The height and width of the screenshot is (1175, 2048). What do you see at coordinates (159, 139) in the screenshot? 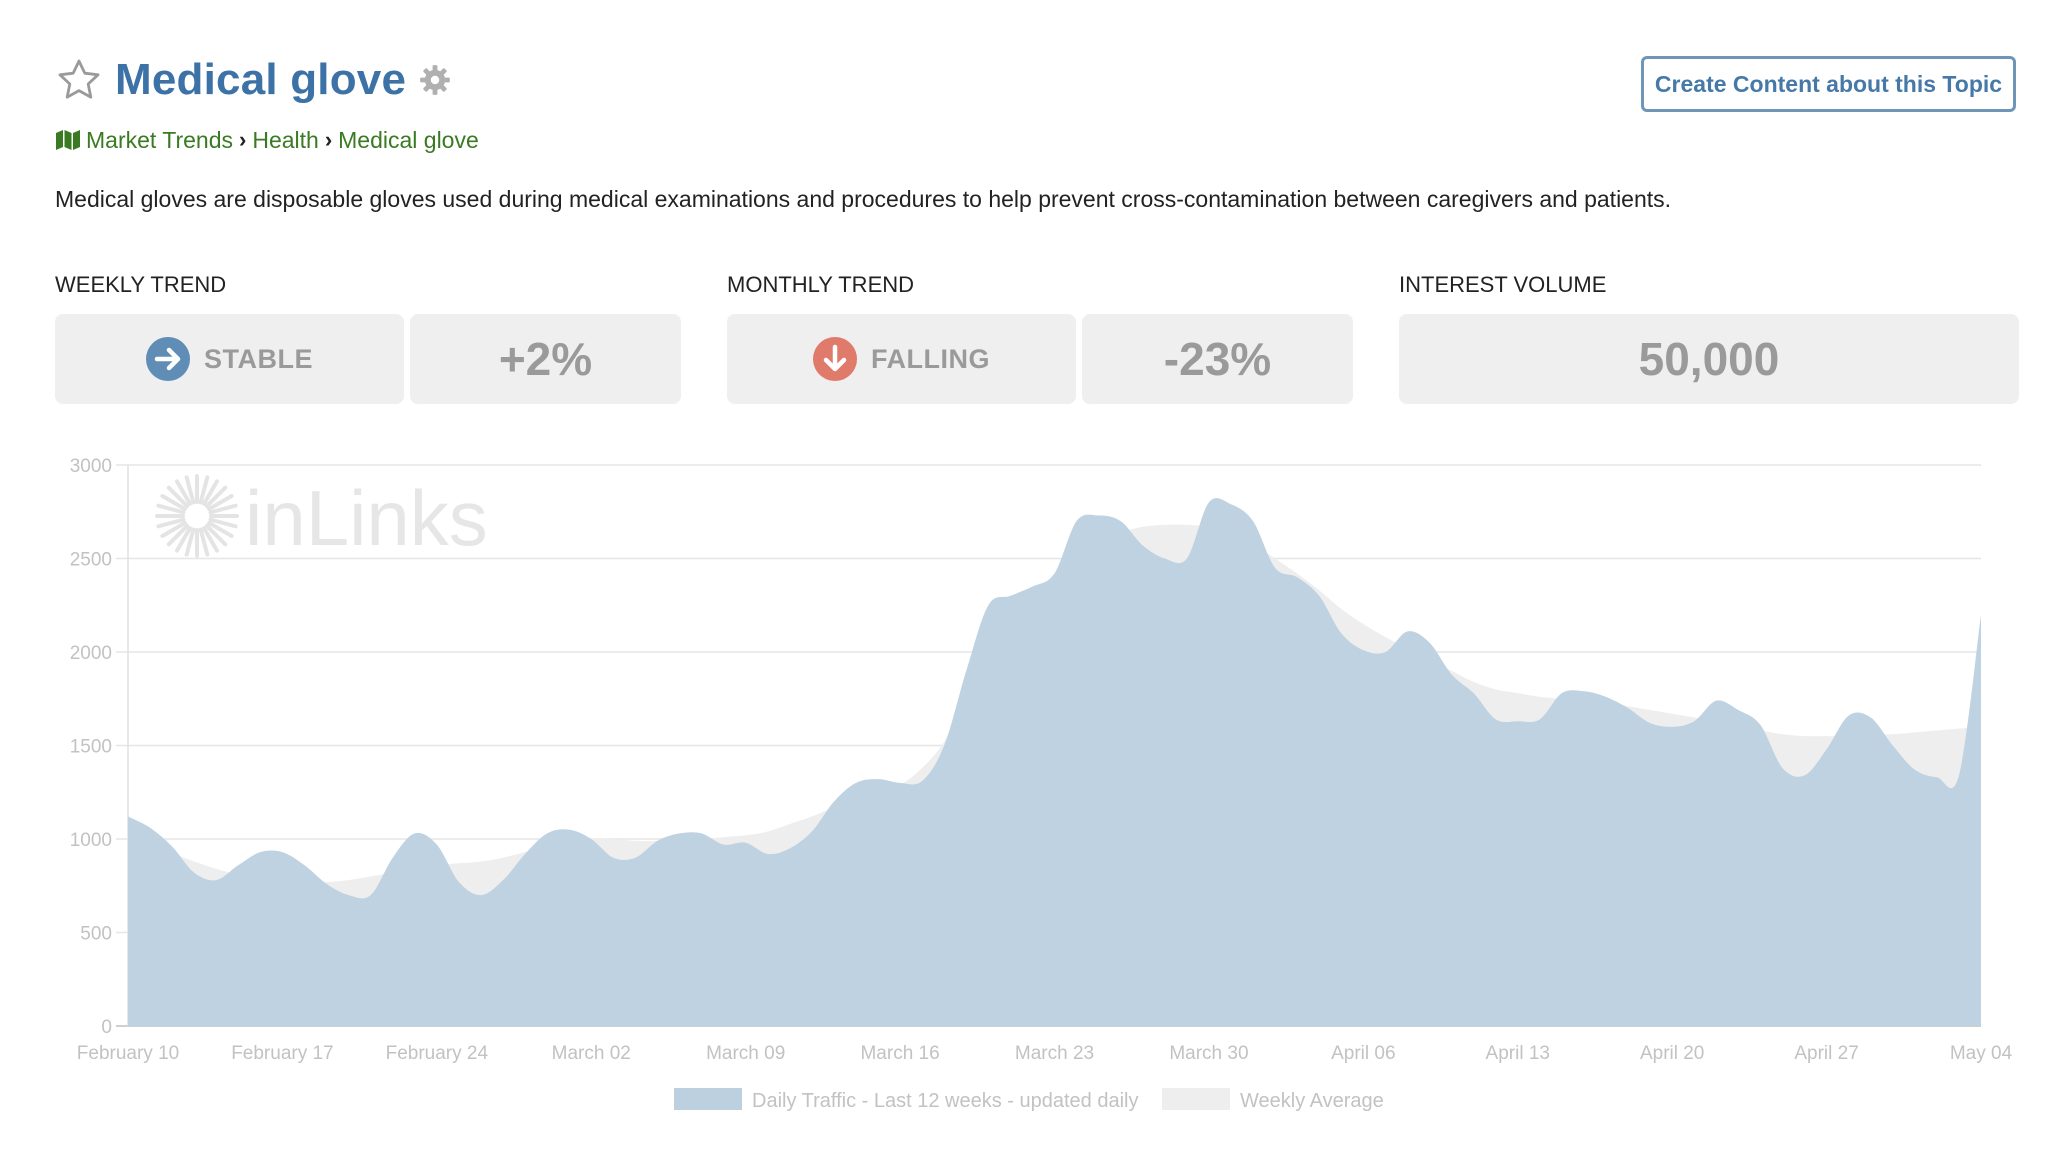
I see `breadcrumb-market-trends: Market Trends` at bounding box center [159, 139].